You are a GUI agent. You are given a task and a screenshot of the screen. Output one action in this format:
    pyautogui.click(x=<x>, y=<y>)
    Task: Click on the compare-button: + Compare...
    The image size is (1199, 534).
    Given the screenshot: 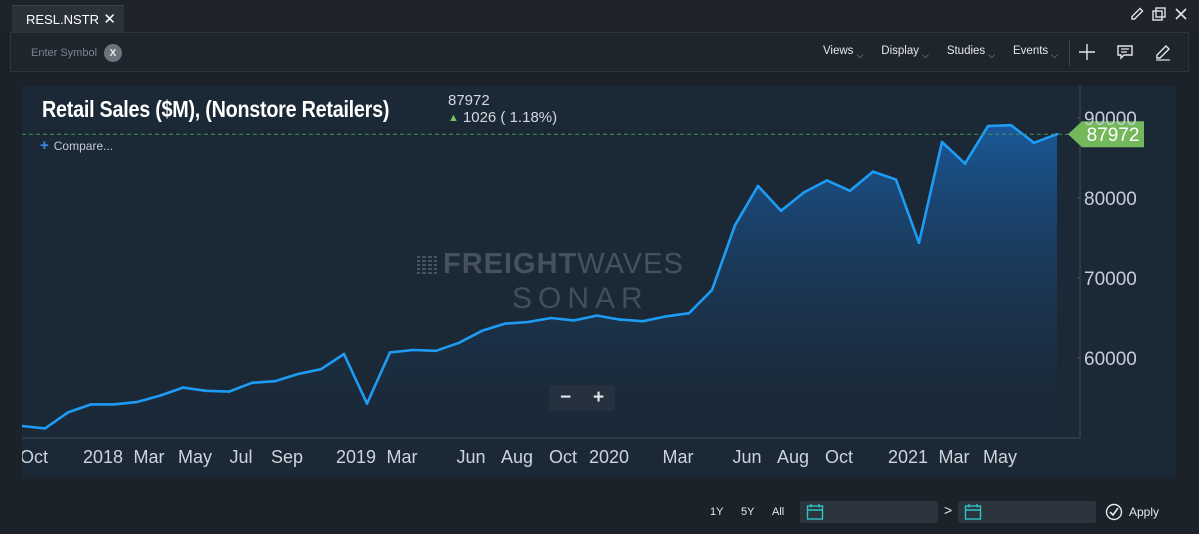 What is the action you would take?
    pyautogui.click(x=76, y=145)
    